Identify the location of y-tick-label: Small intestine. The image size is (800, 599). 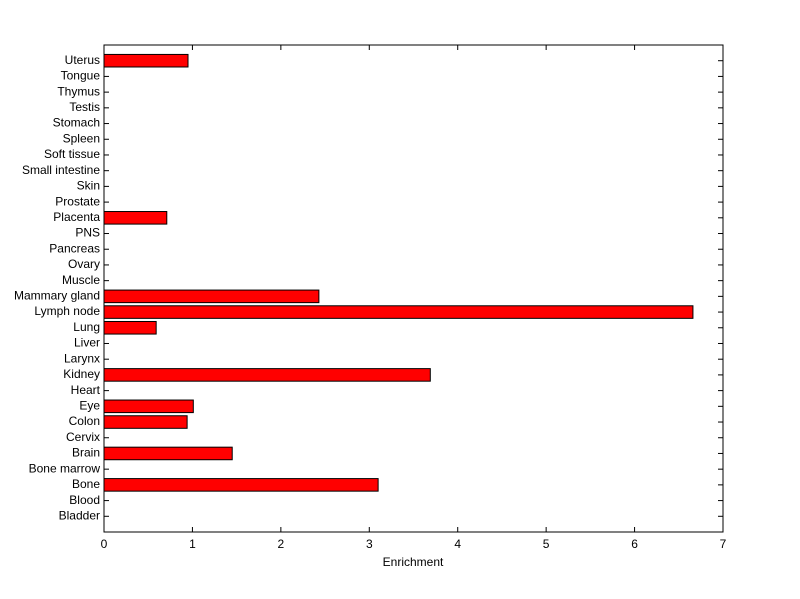
(61, 170).